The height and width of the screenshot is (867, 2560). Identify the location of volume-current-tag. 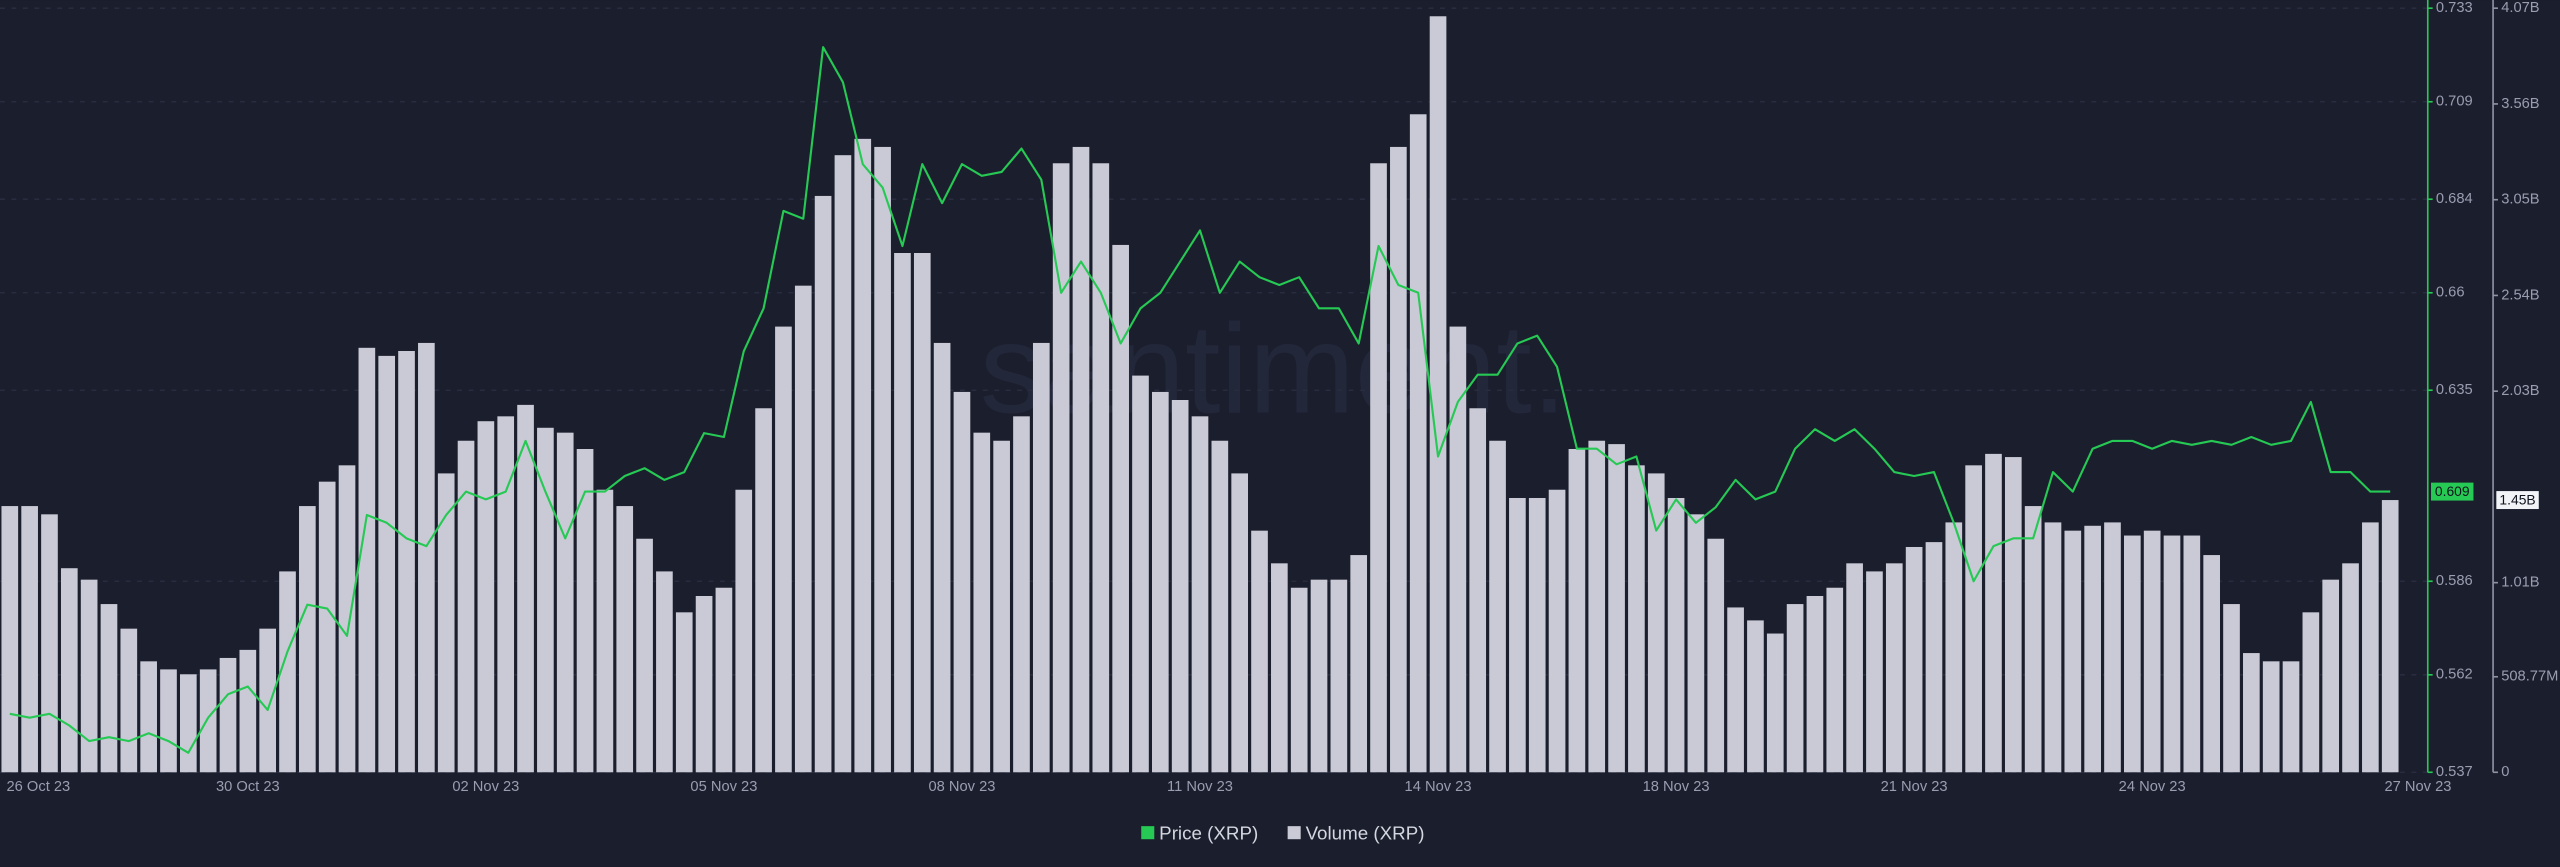
(2517, 500).